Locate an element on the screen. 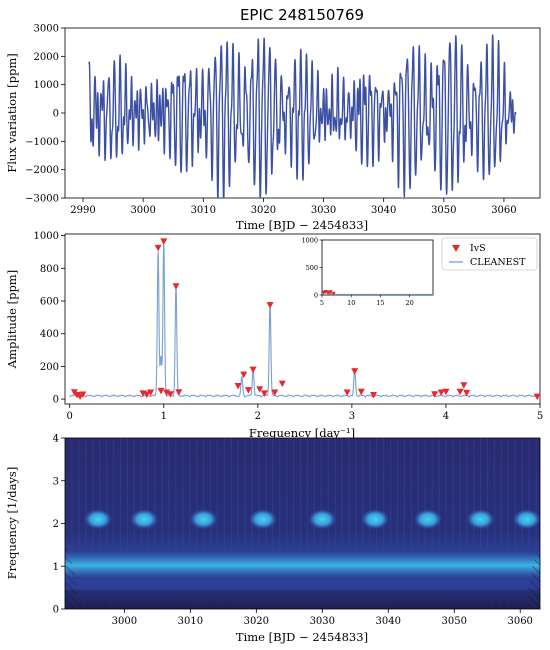 This screenshot has width=550, height=650. x-tick-label: 2 is located at coordinates (258, 416).